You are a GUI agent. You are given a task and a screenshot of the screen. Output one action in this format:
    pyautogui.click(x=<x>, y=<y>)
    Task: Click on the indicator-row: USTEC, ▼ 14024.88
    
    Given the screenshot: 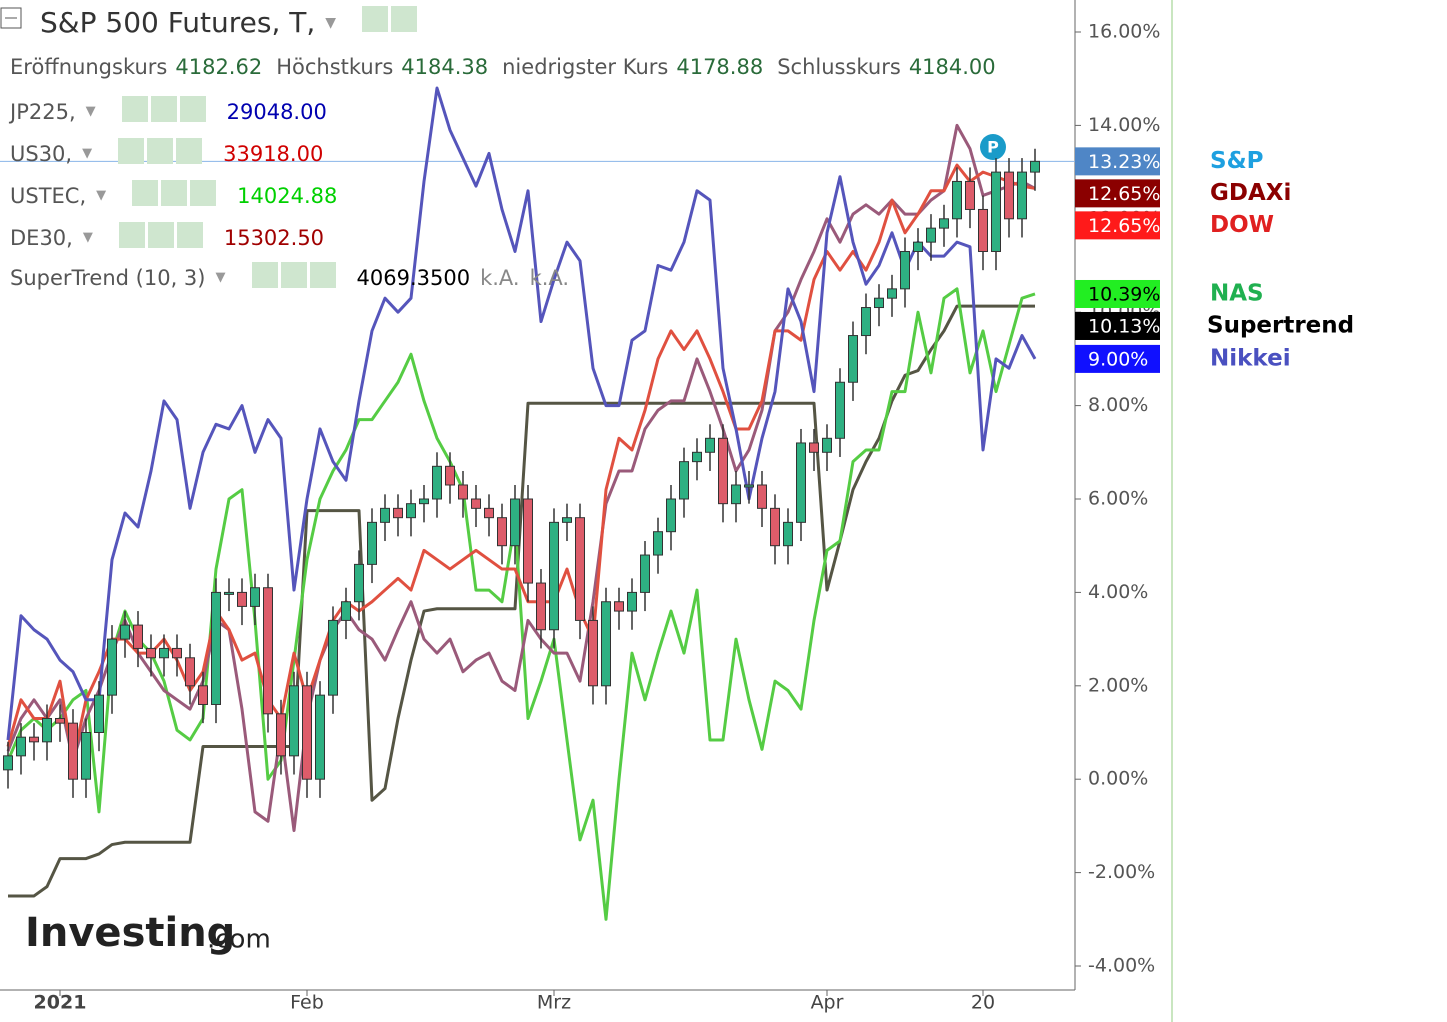 What is the action you would take?
    pyautogui.click(x=173, y=195)
    